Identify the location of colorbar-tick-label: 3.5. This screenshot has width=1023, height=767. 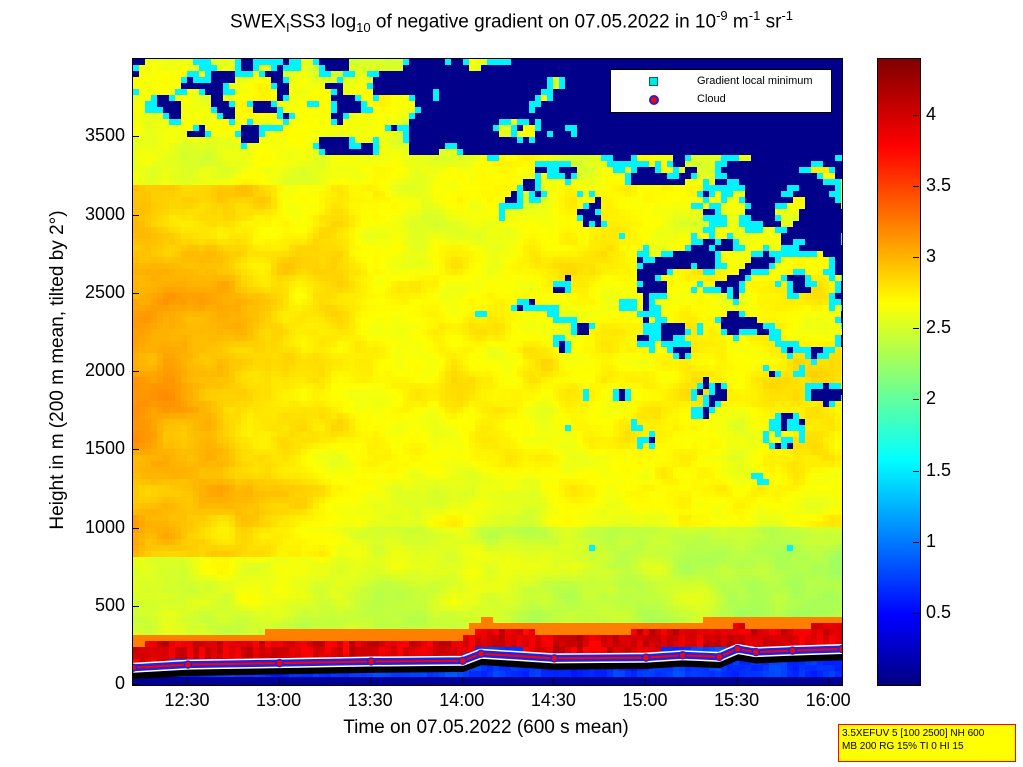
(939, 185).